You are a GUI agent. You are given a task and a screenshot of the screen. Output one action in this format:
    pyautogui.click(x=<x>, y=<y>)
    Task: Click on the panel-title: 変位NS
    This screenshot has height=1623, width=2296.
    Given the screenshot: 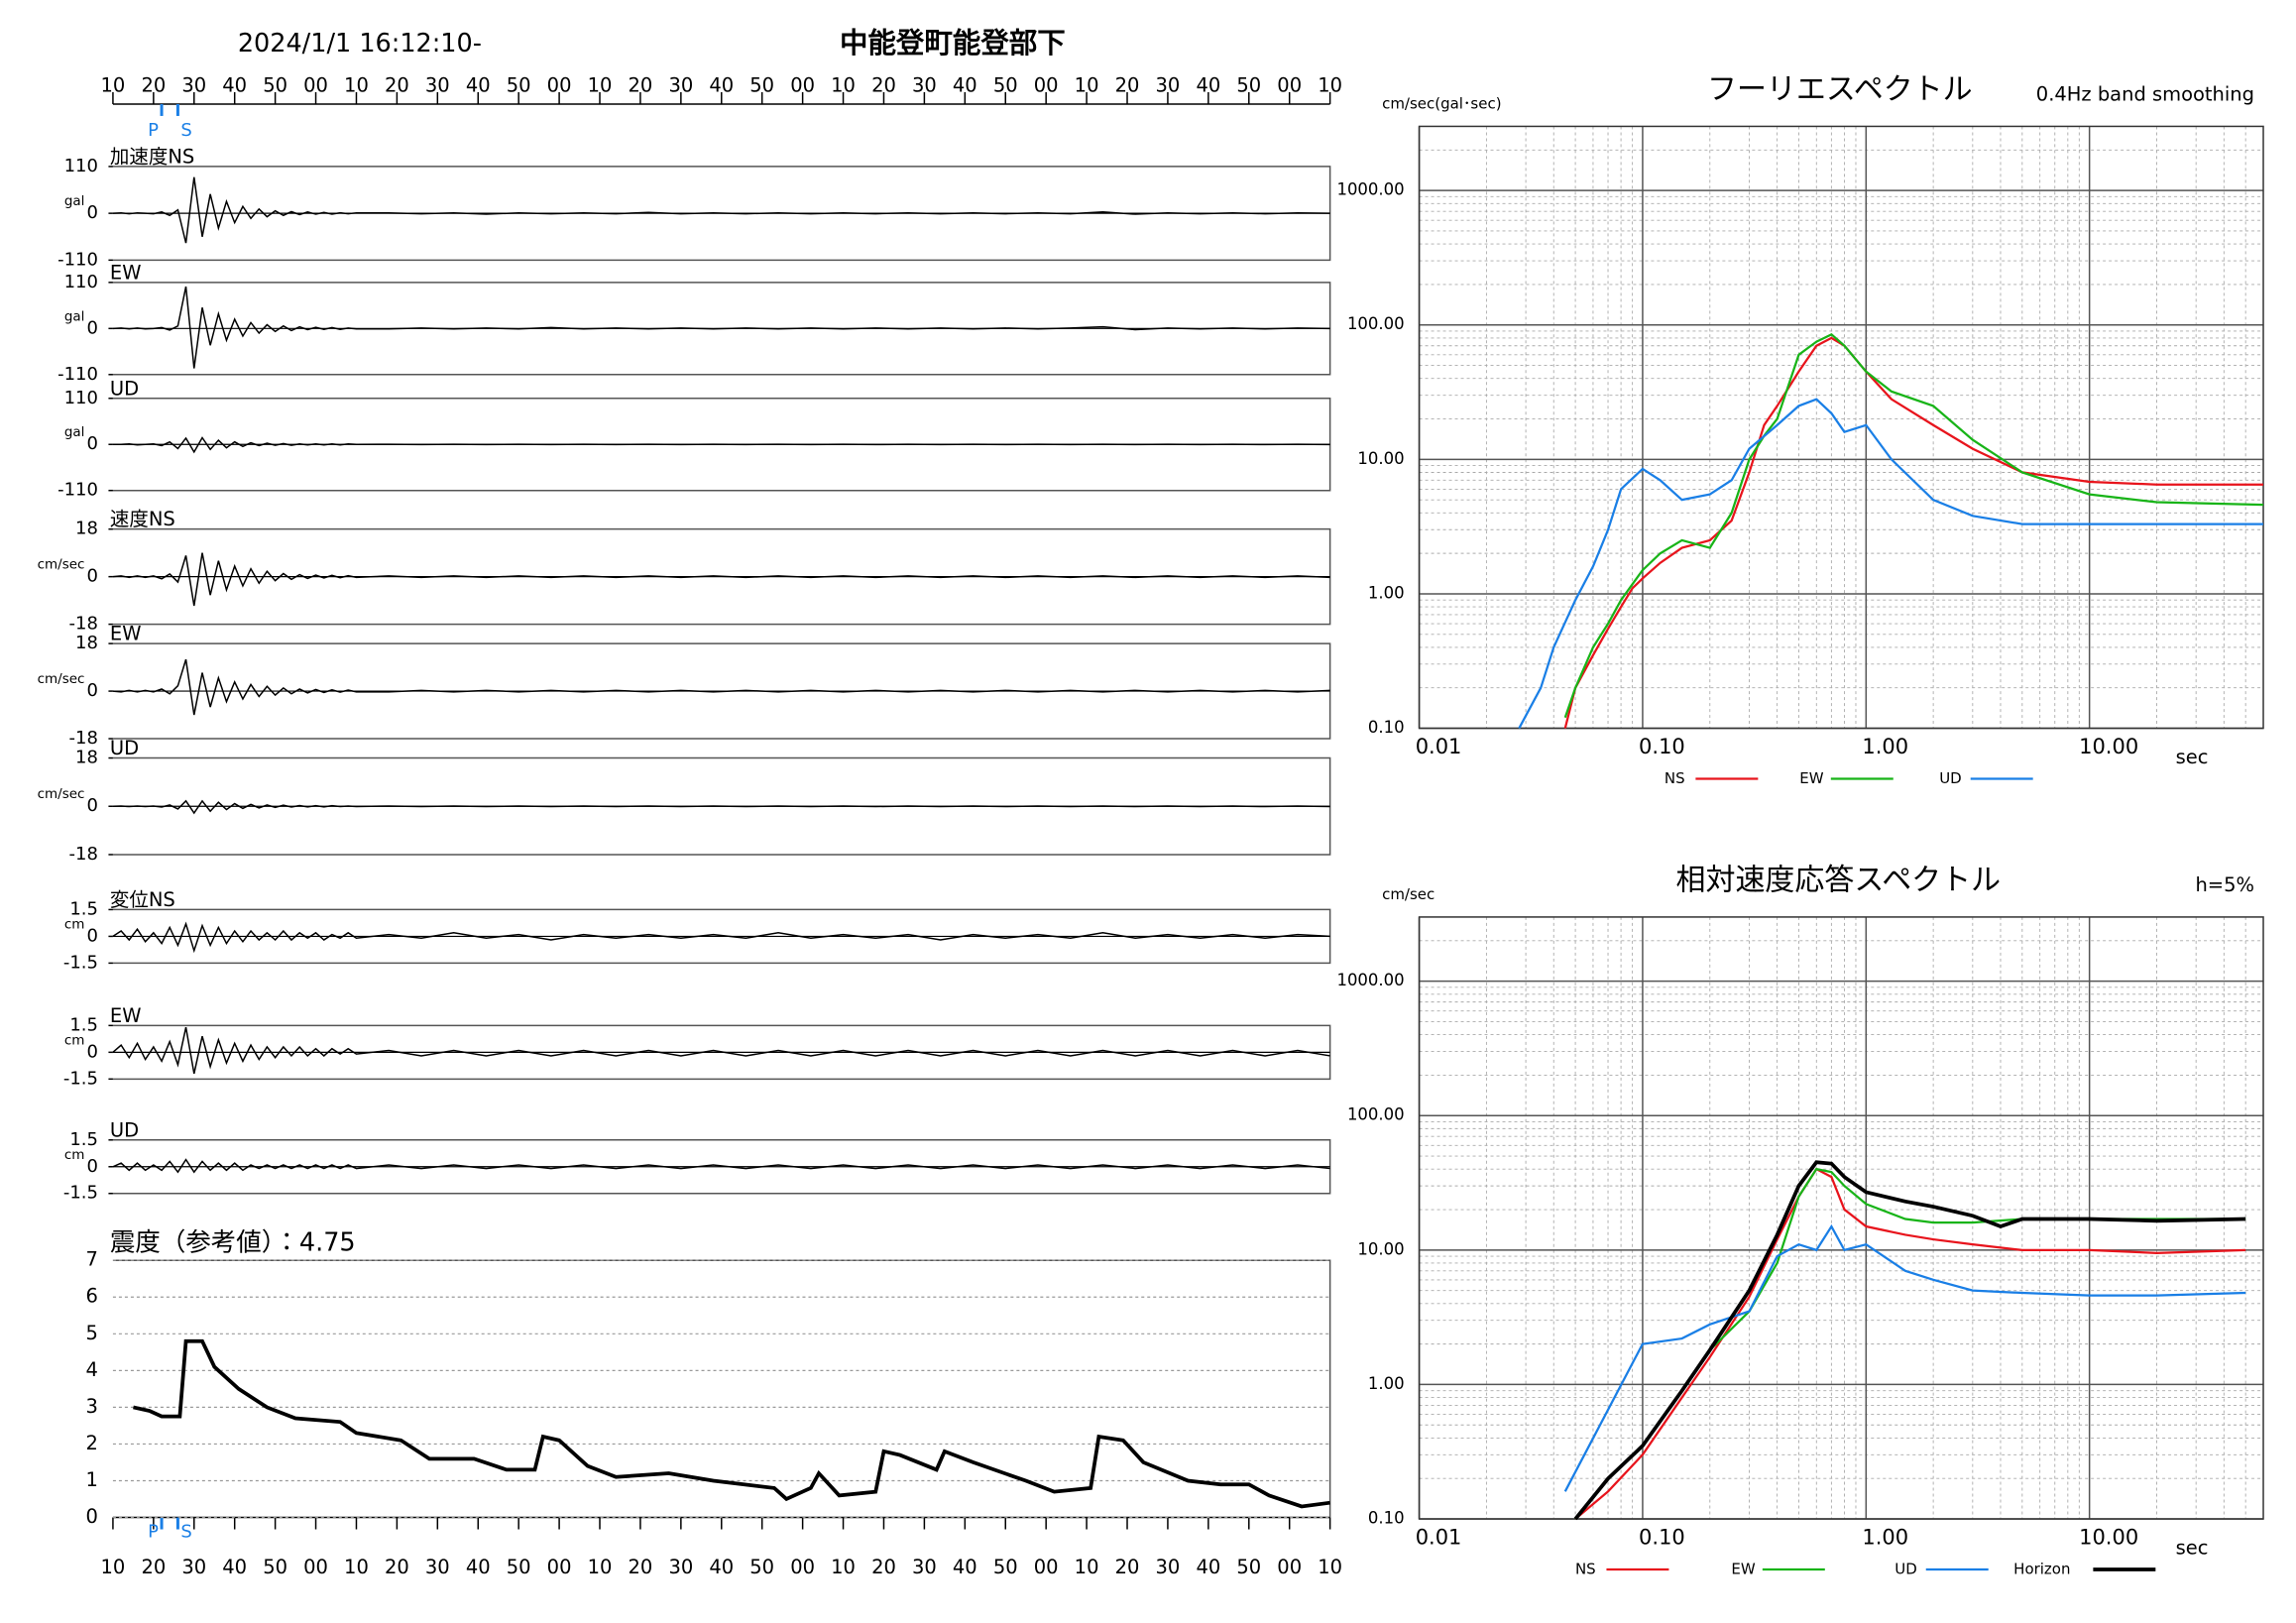 What is the action you would take?
    pyautogui.click(x=142, y=899)
    